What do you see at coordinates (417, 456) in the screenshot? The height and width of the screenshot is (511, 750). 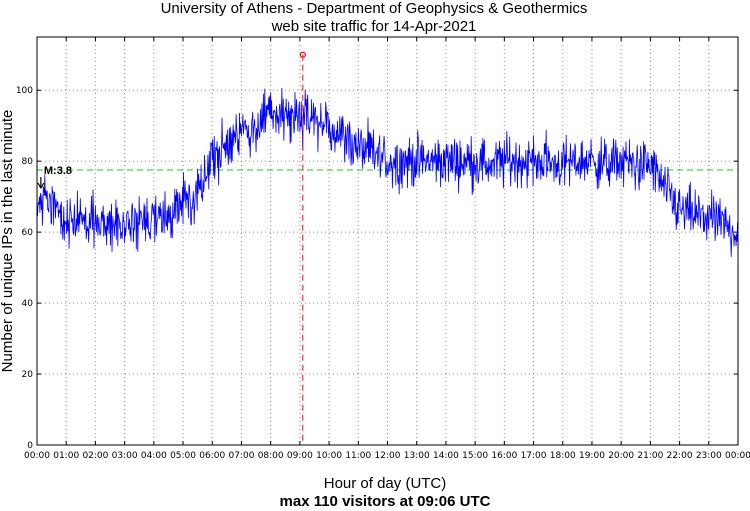 I see `x-tick-label: 13:00` at bounding box center [417, 456].